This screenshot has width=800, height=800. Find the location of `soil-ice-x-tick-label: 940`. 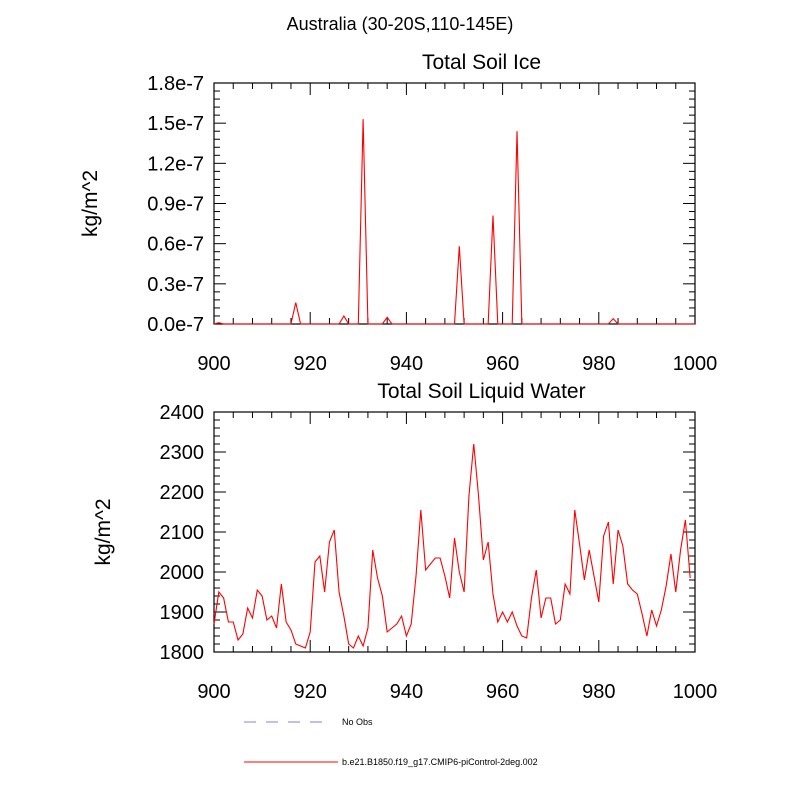

soil-ice-x-tick-label: 940 is located at coordinates (406, 364).